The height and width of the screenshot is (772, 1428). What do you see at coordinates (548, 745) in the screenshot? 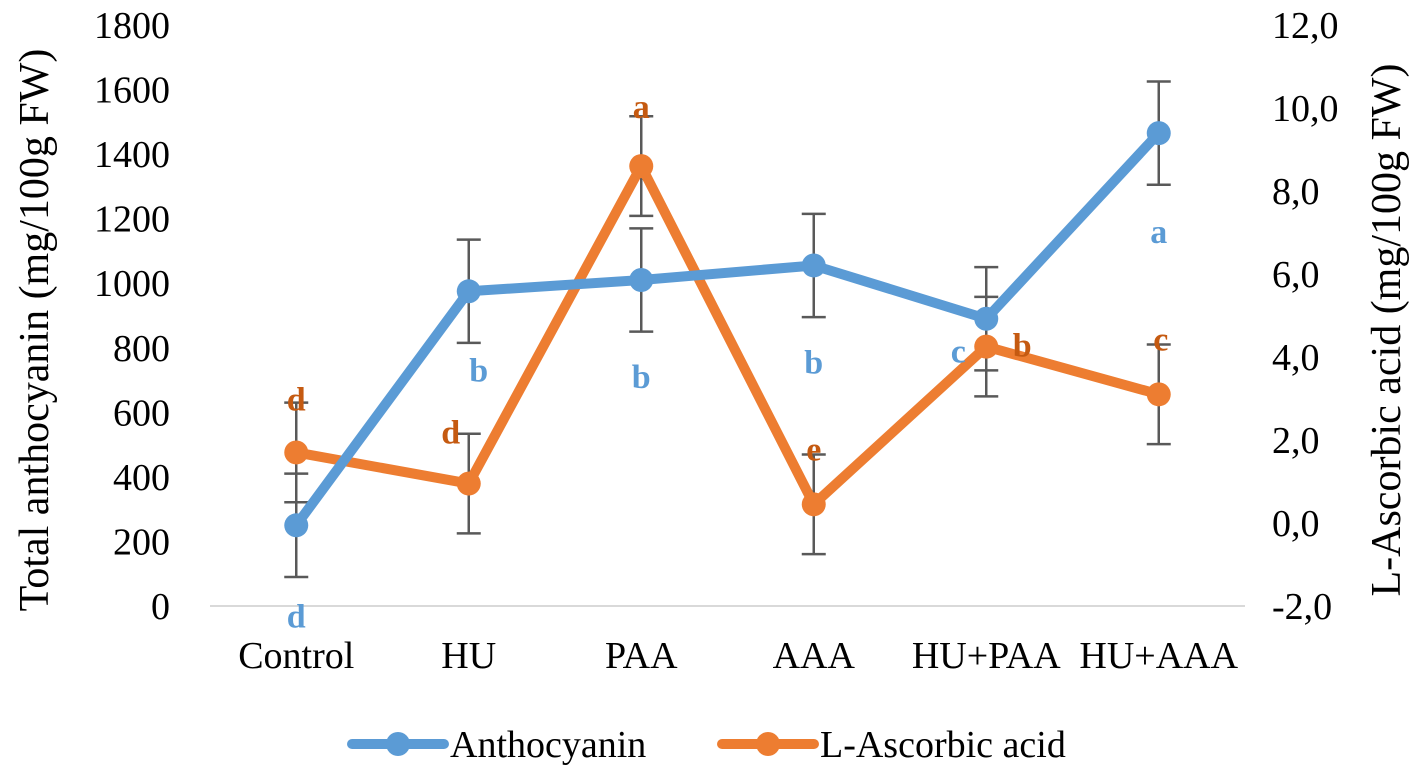
I see `legend-label: Anthocyanin` at bounding box center [548, 745].